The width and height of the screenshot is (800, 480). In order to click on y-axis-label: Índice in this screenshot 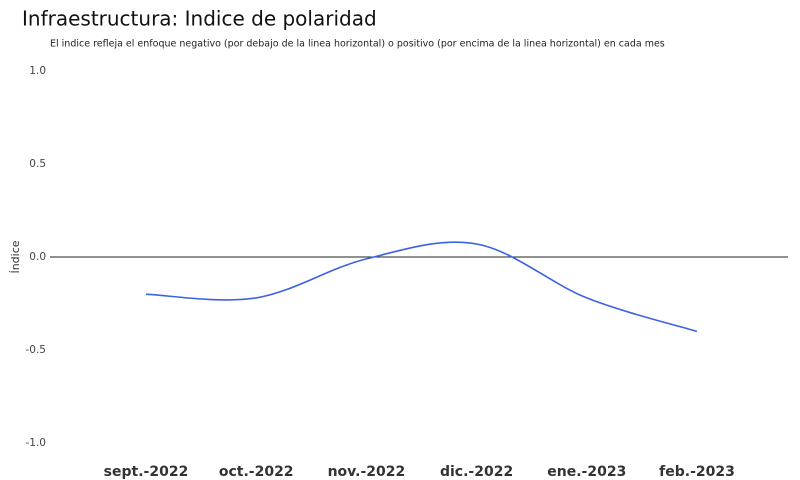, I will do `click(15, 256)`.